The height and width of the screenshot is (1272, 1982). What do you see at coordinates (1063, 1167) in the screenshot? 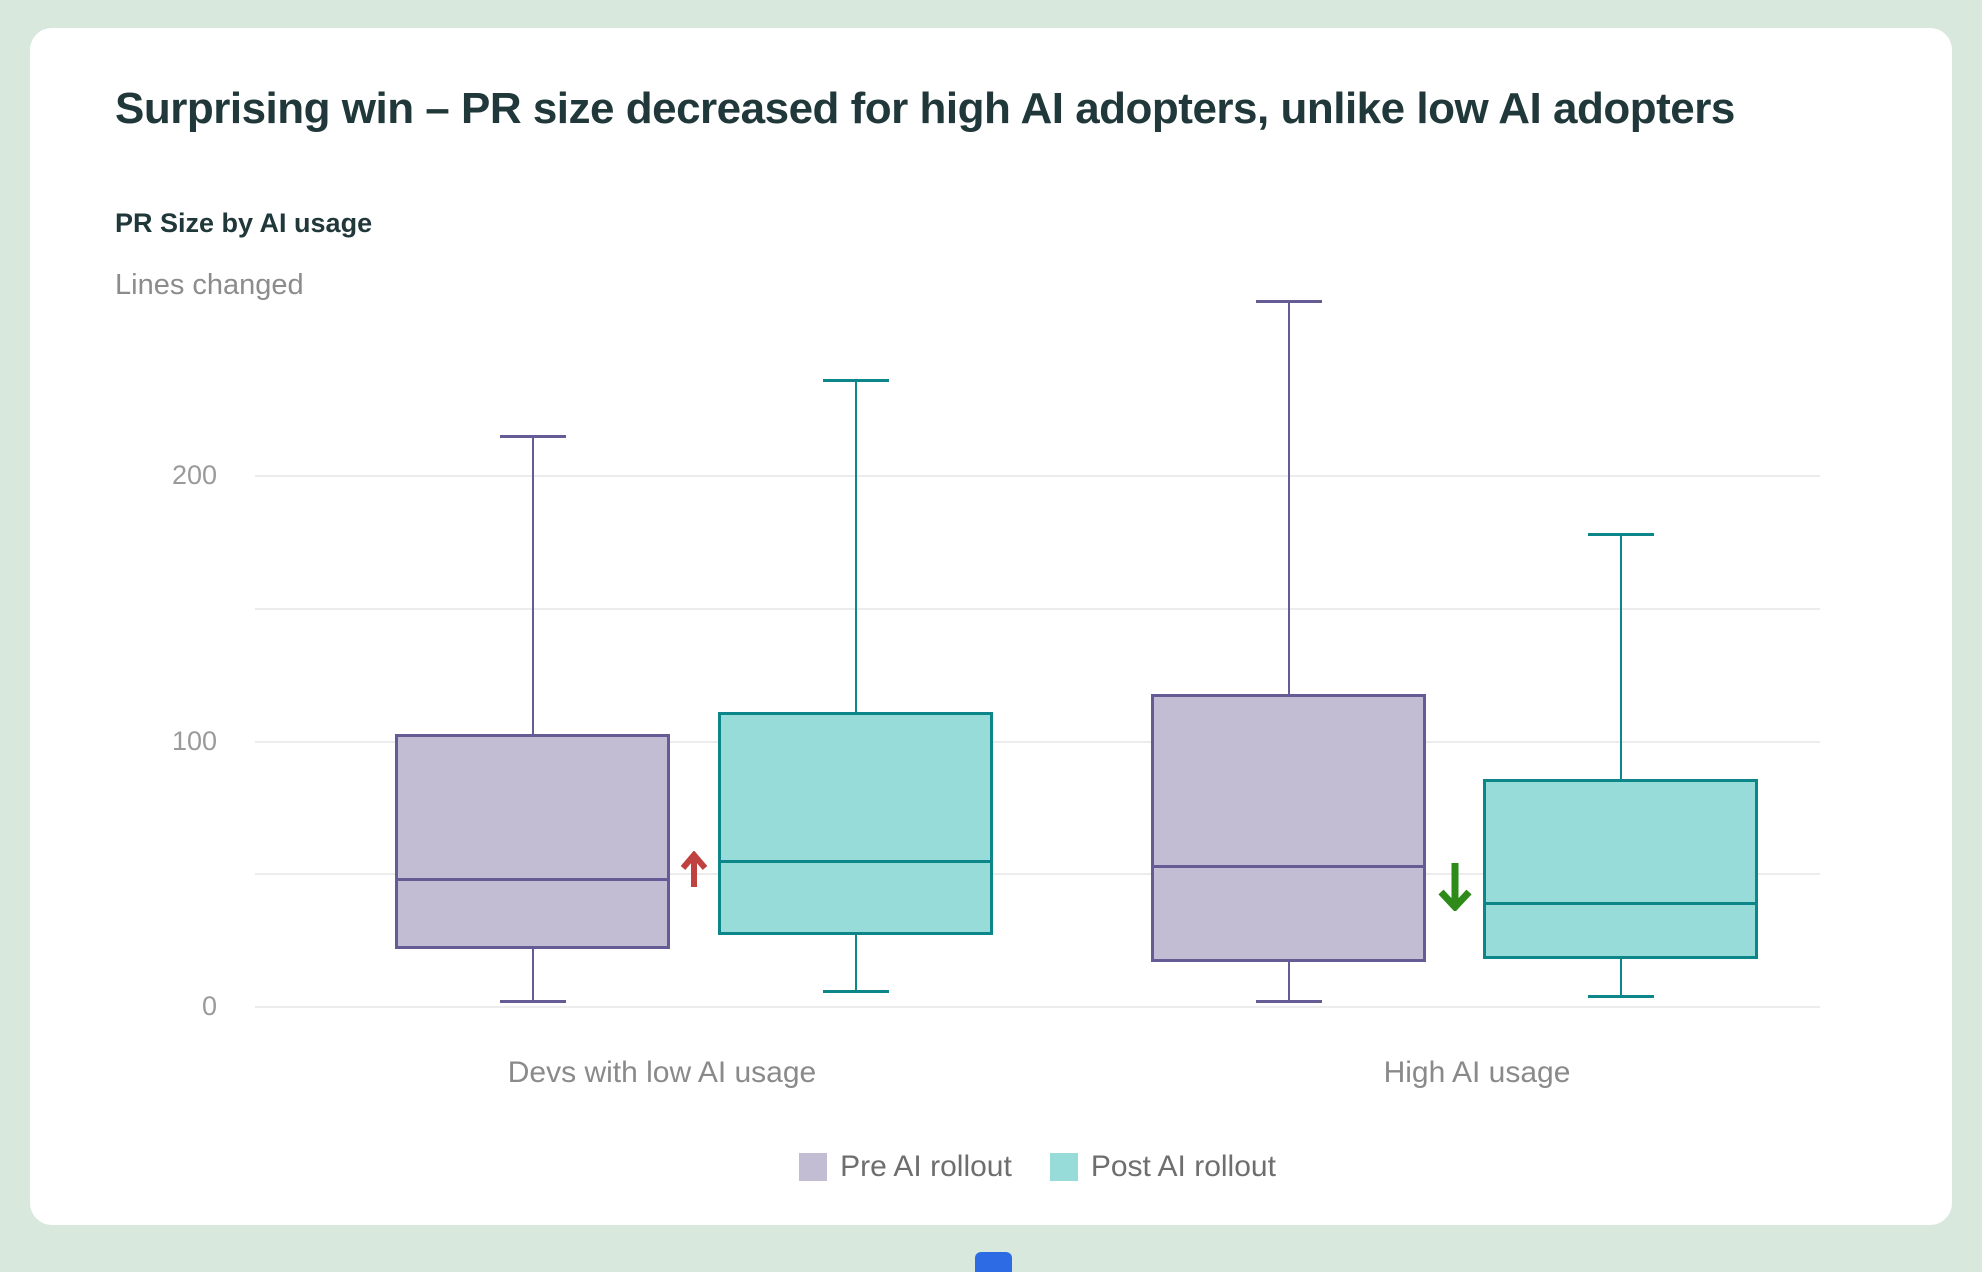
I see `post-ai-rollout-swatch-icon` at bounding box center [1063, 1167].